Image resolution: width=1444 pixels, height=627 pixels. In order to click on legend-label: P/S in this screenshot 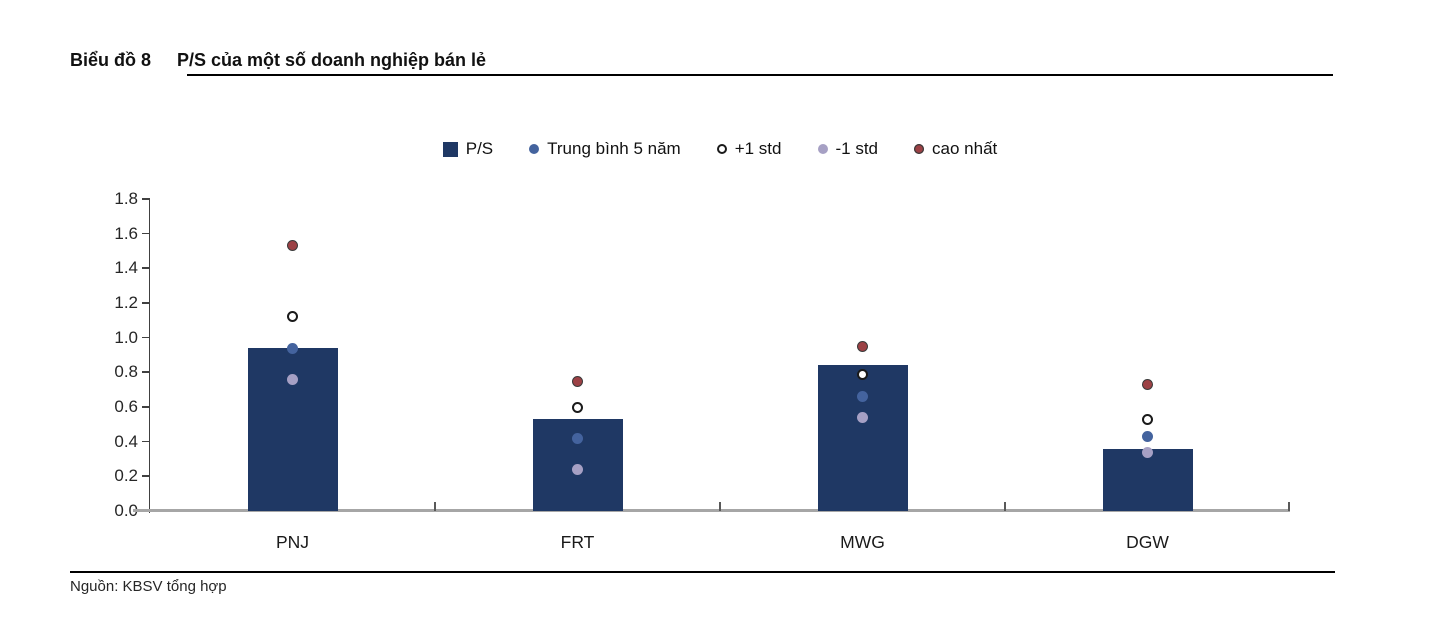, I will do `click(479, 148)`.